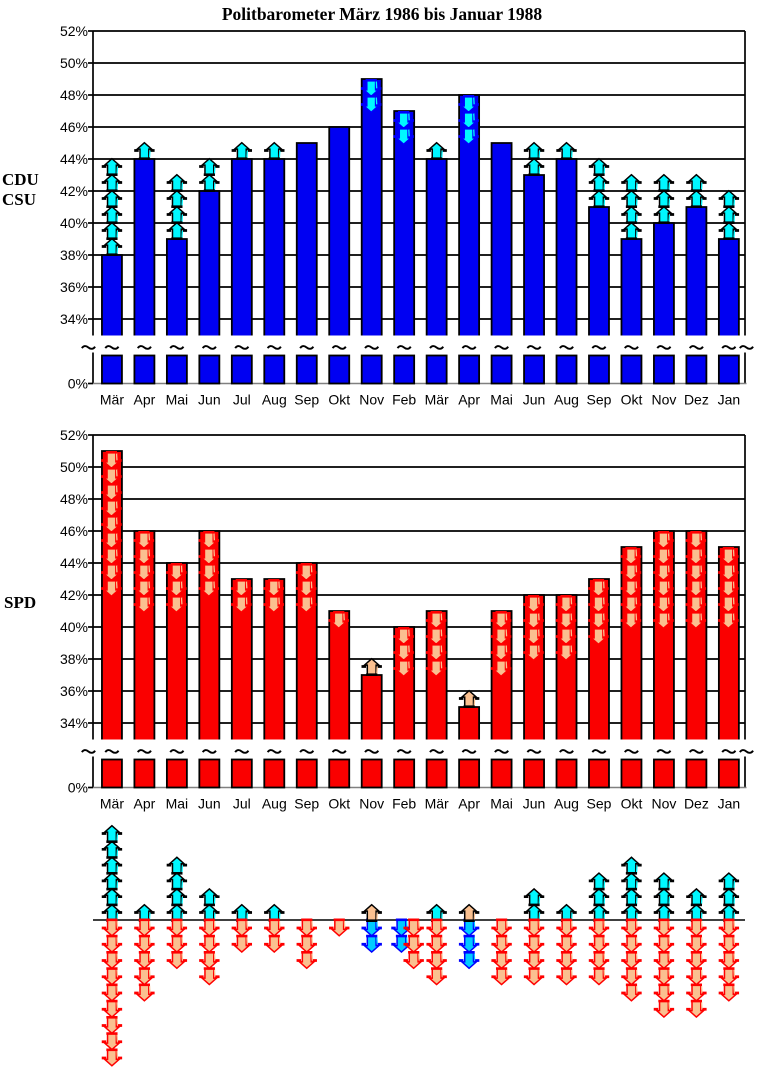 The height and width of the screenshot is (1068, 757). What do you see at coordinates (20, 179) in the screenshot?
I see `svg-text: CDU` at bounding box center [20, 179].